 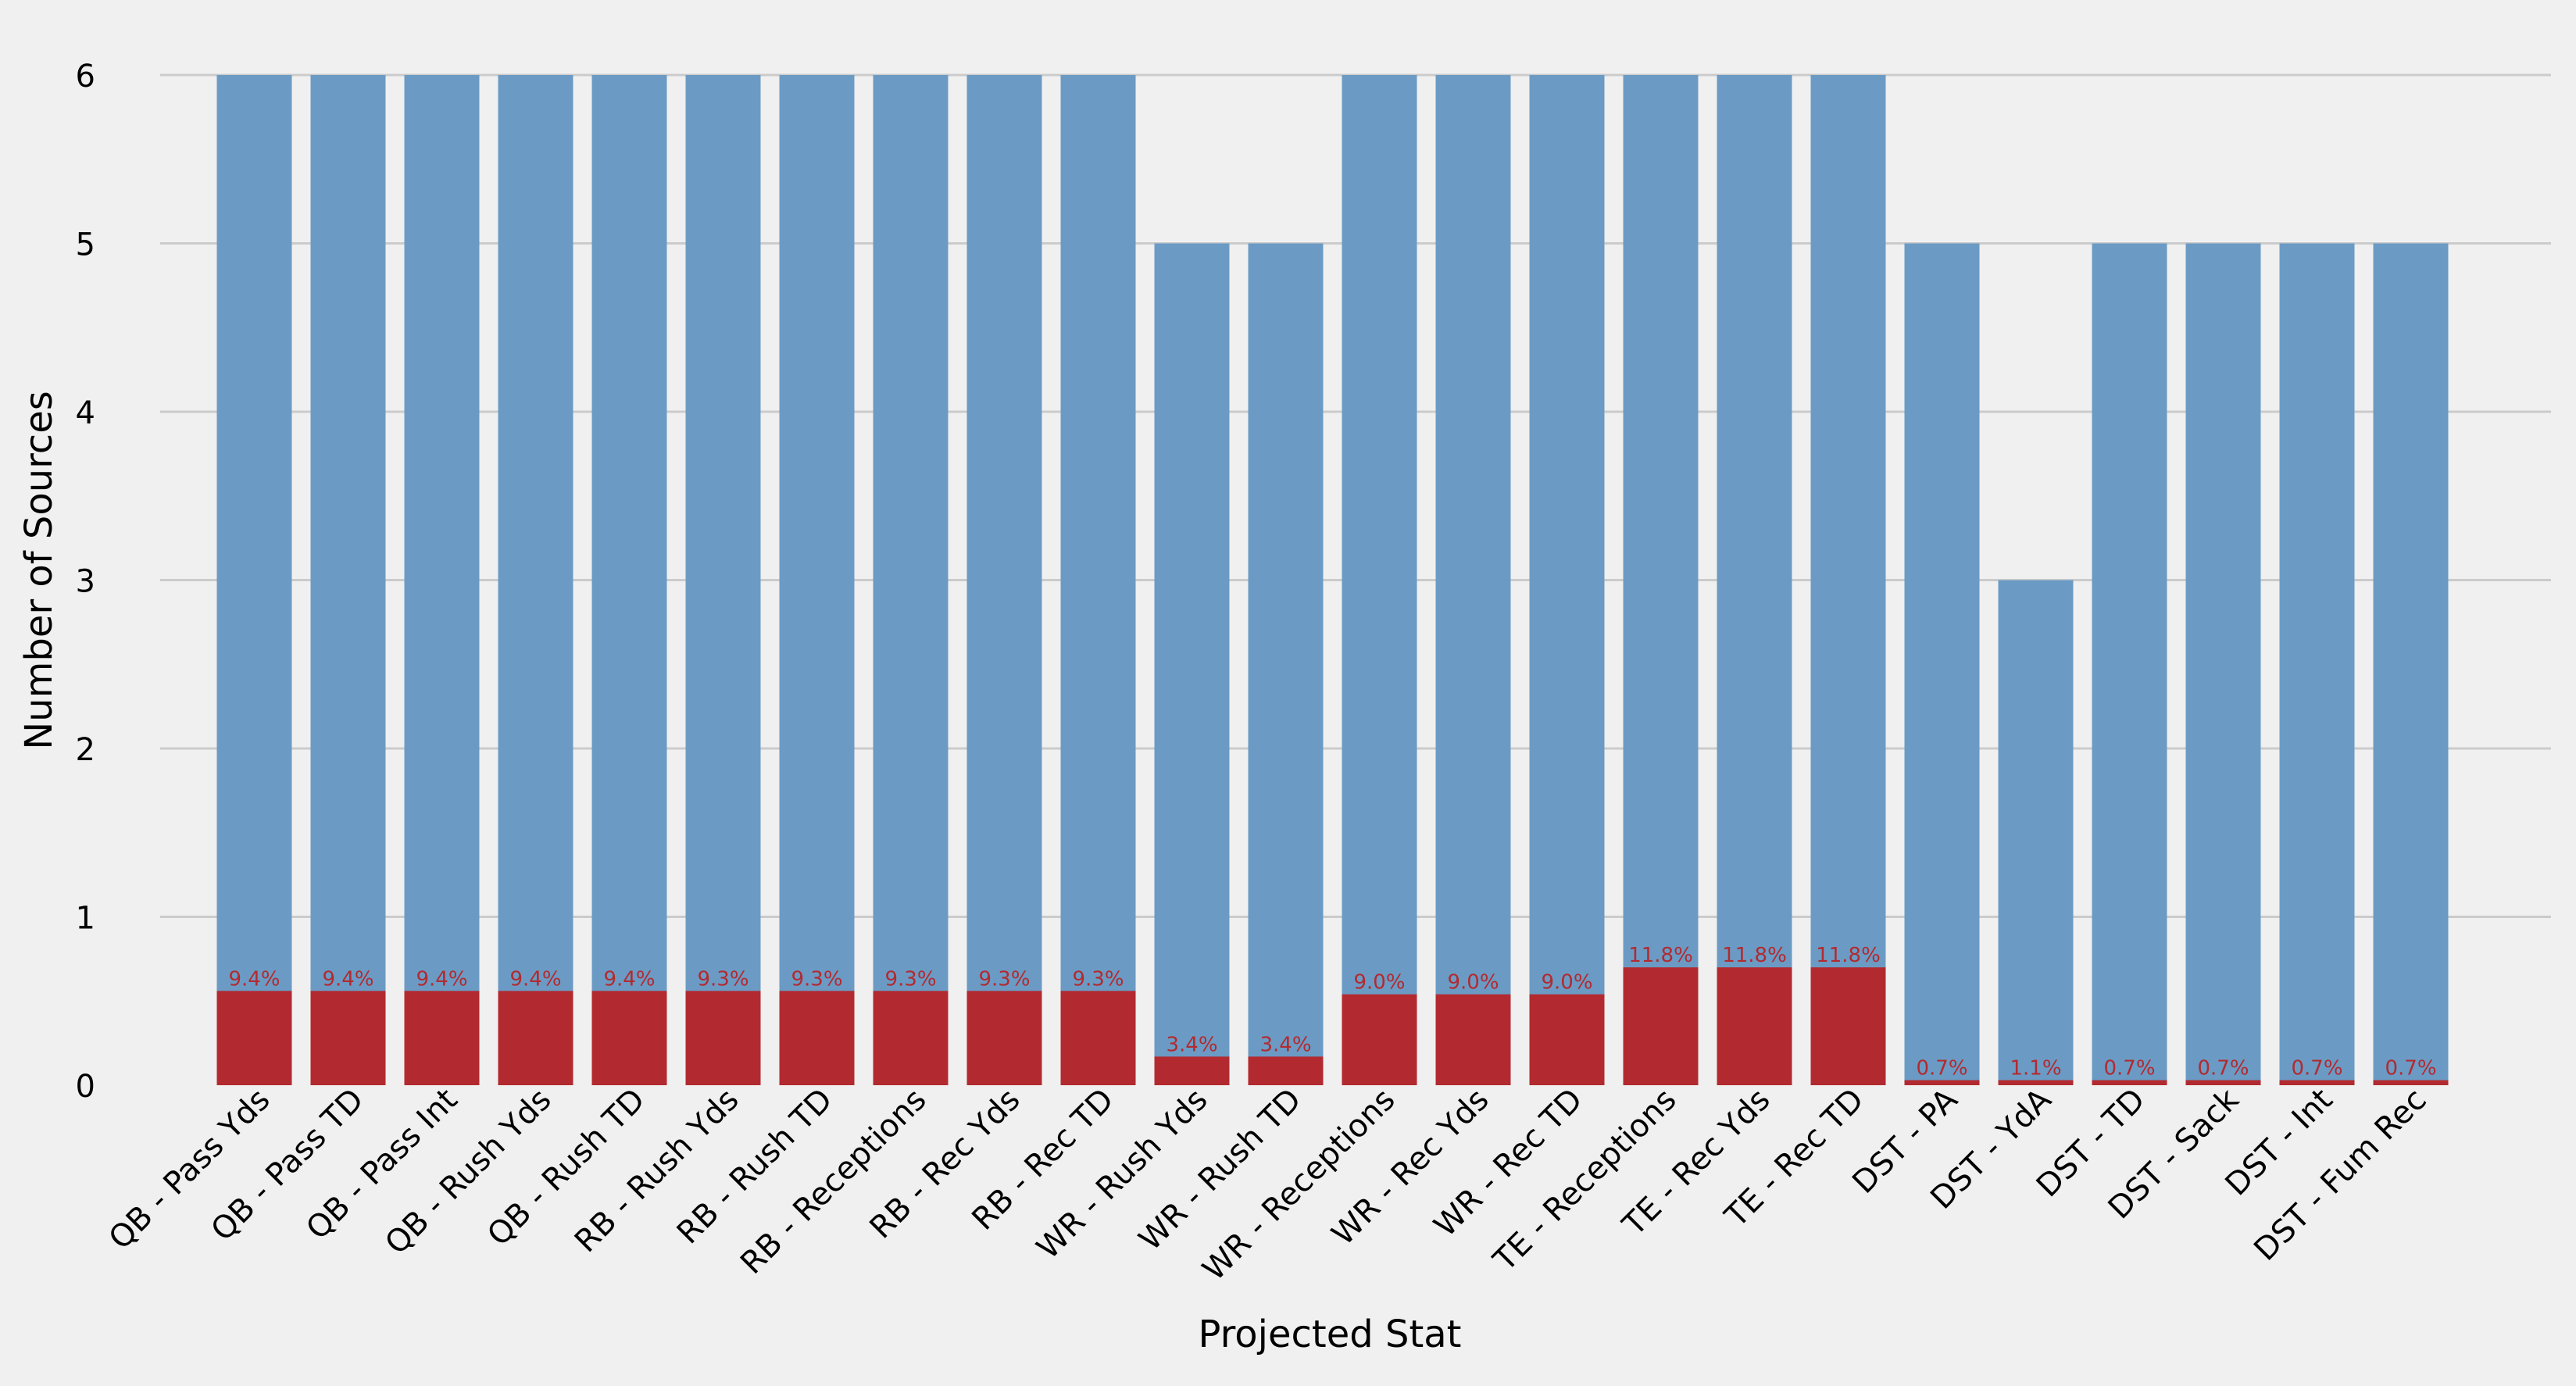 What do you see at coordinates (86, 1087) in the screenshot?
I see `y-tick-label: 0` at bounding box center [86, 1087].